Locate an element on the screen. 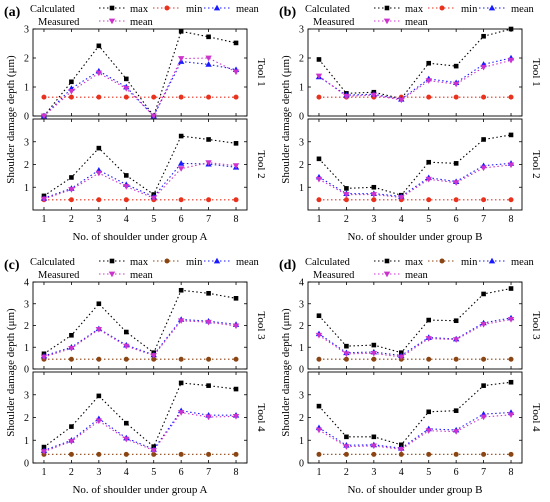  subplot-top: 0 1 2 3 Tool 1 is located at coordinates (420, 74).